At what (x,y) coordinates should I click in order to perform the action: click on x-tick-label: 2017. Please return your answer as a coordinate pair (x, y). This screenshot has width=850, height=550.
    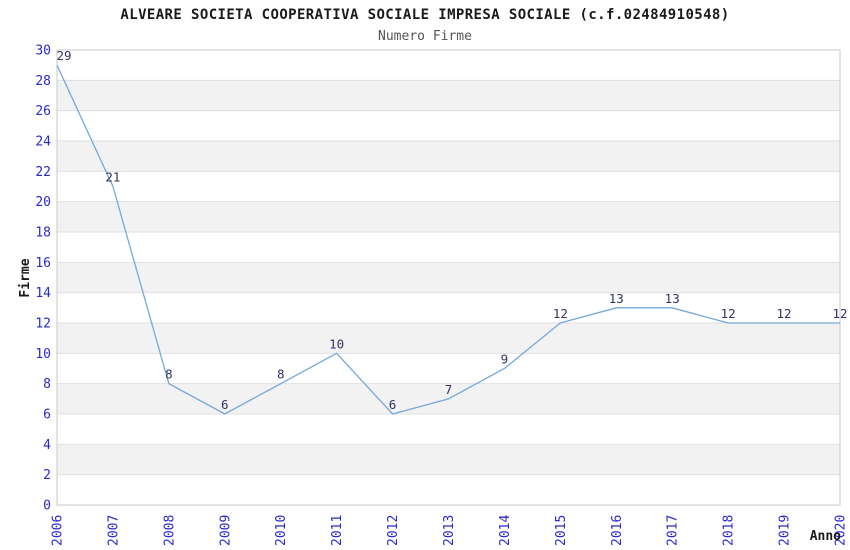
    Looking at the image, I should click on (673, 530).